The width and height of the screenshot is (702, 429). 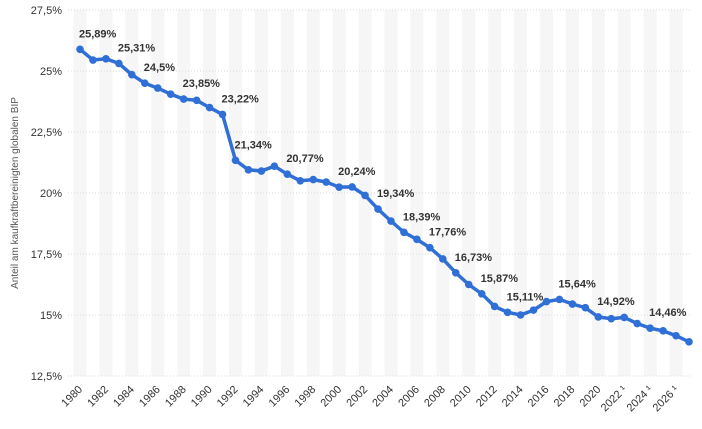 I want to click on band-2022, so click(x=624, y=193).